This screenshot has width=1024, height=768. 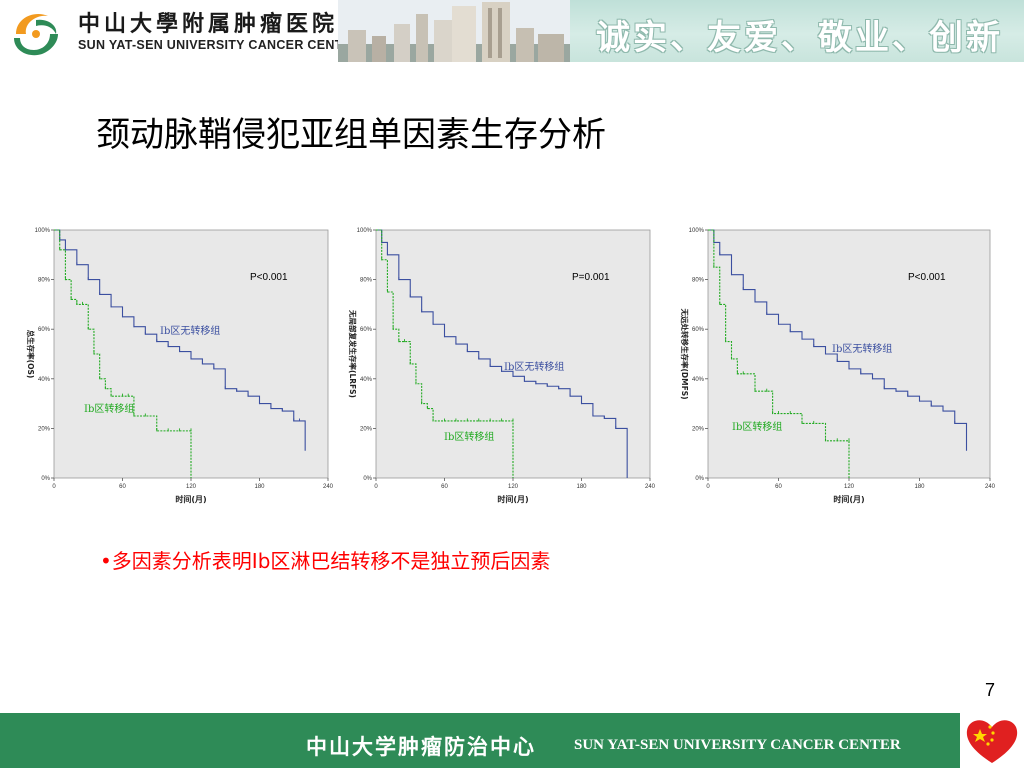 I want to click on y-axis-label: 无远处转移生存率(DMFS), so click(x=685, y=353).